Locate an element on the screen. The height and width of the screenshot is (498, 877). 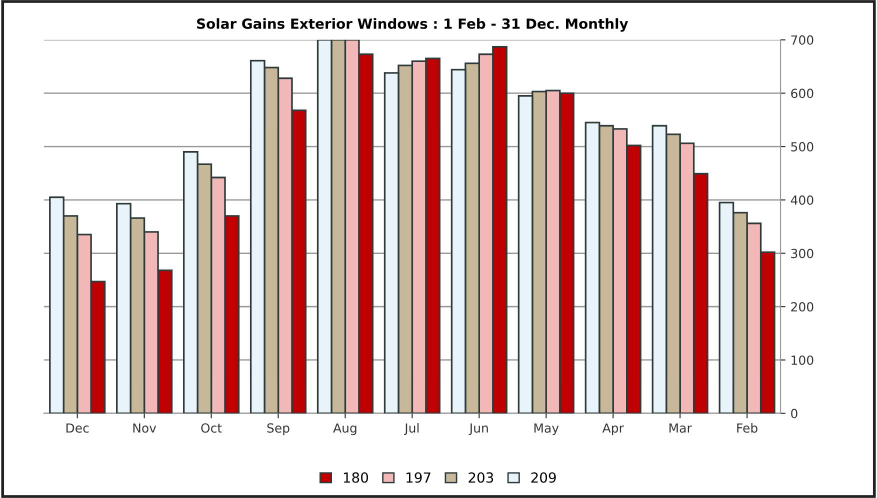
y-tick-label: 700 is located at coordinates (802, 40).